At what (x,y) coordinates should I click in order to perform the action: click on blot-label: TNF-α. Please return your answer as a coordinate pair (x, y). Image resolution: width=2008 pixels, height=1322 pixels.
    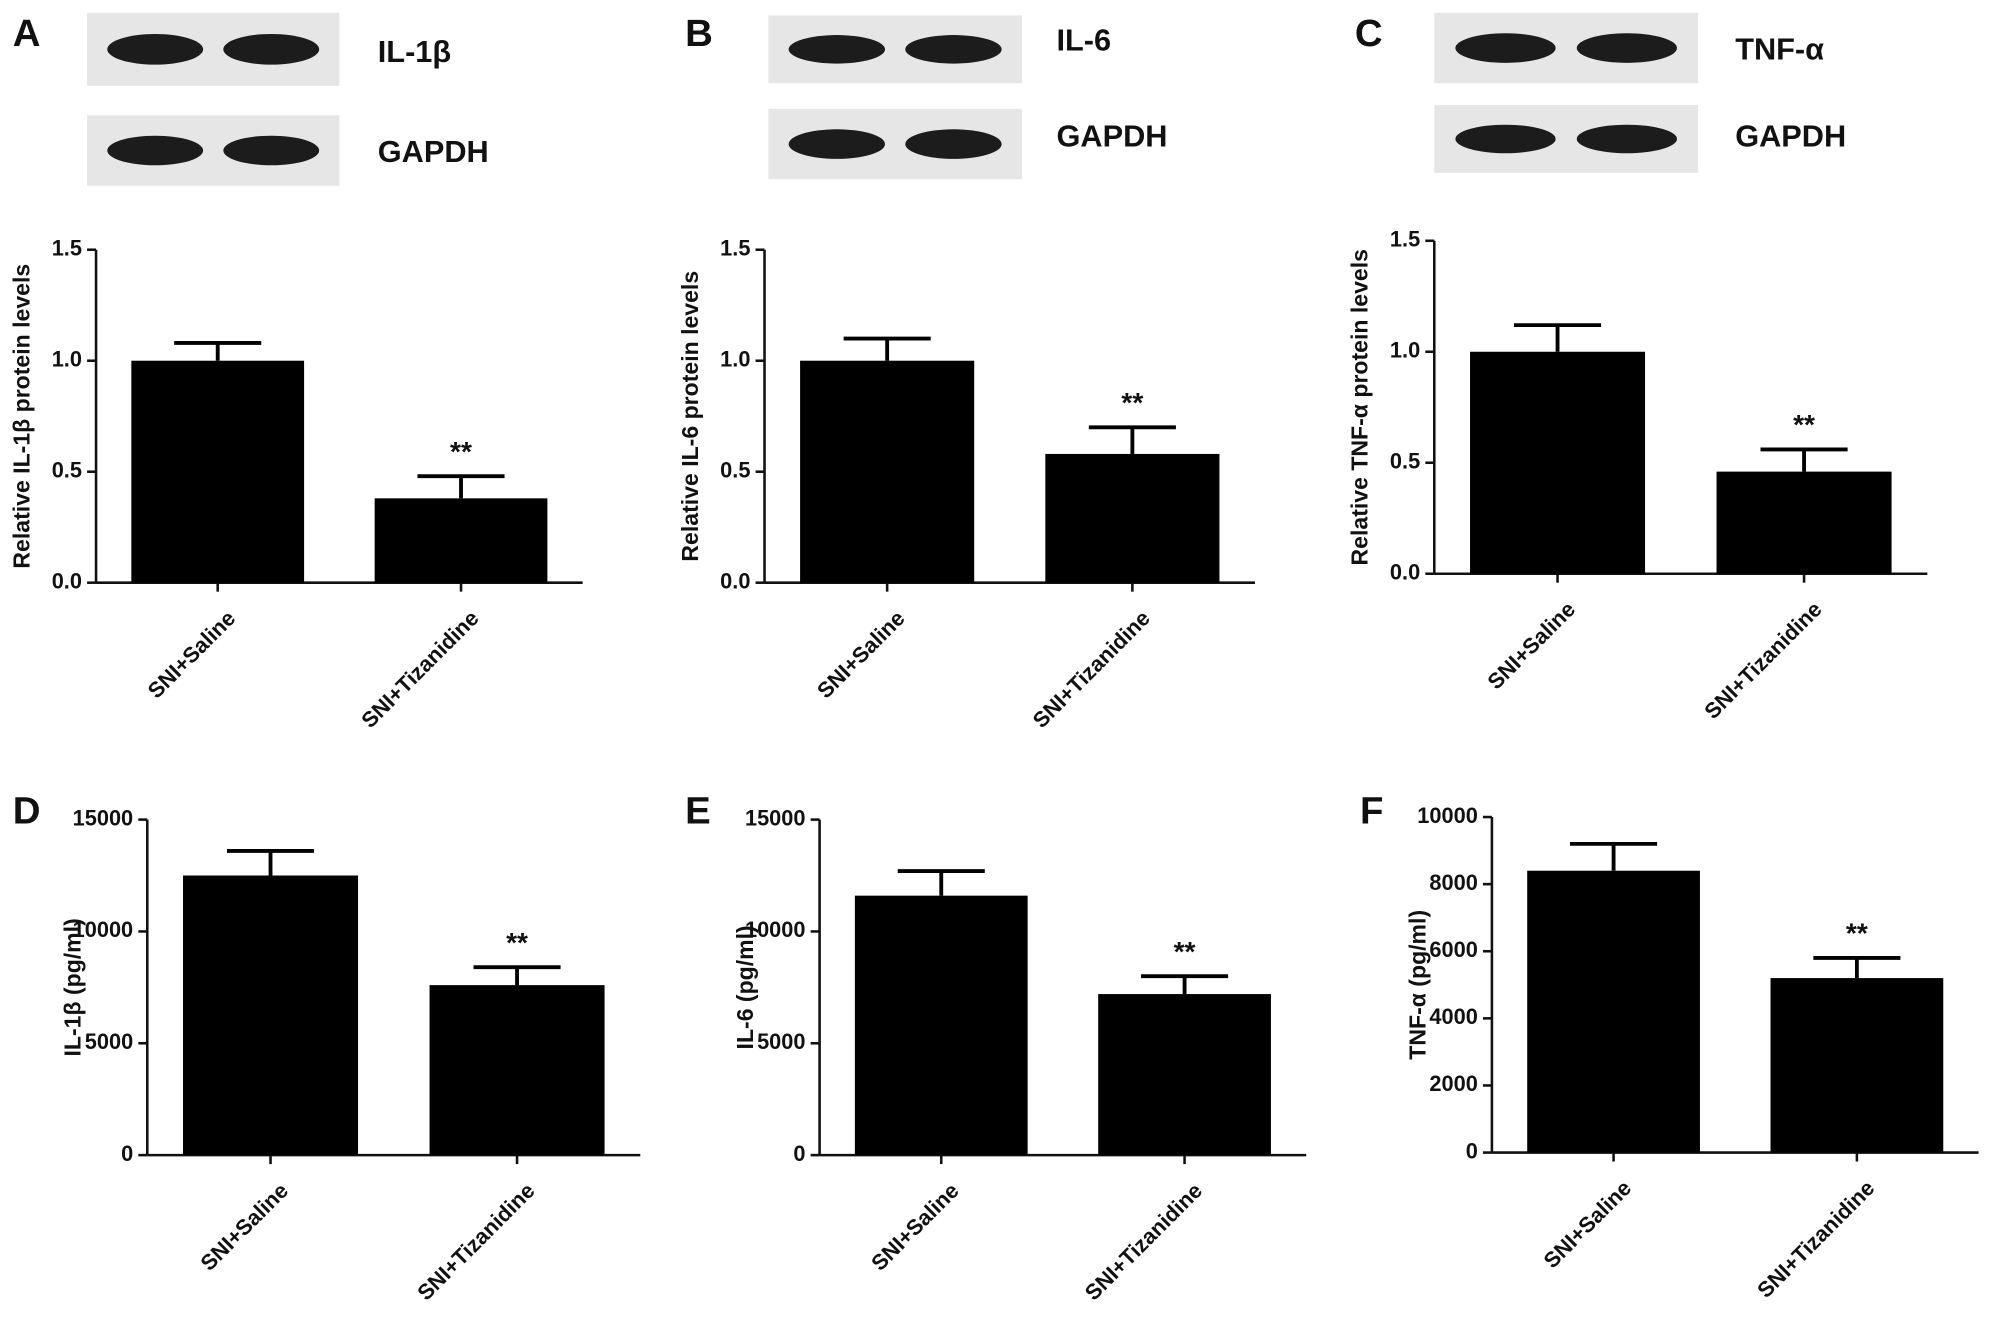
    Looking at the image, I should click on (1779, 48).